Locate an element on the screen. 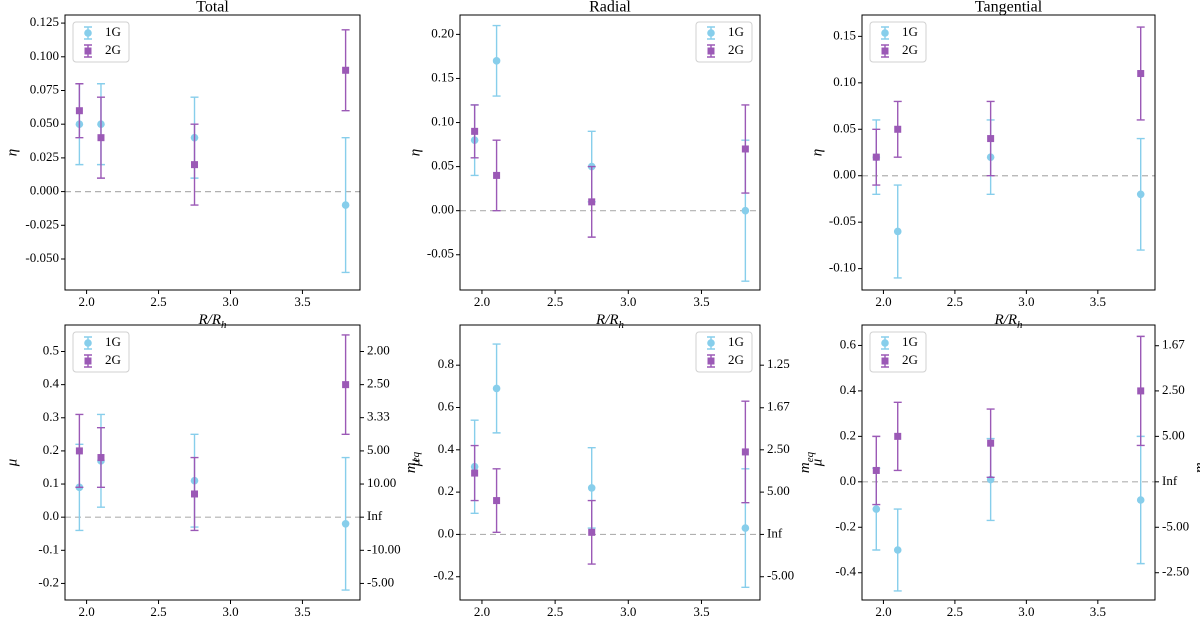  x-axis-label-main: R/R is located at coordinates (1006, 320).